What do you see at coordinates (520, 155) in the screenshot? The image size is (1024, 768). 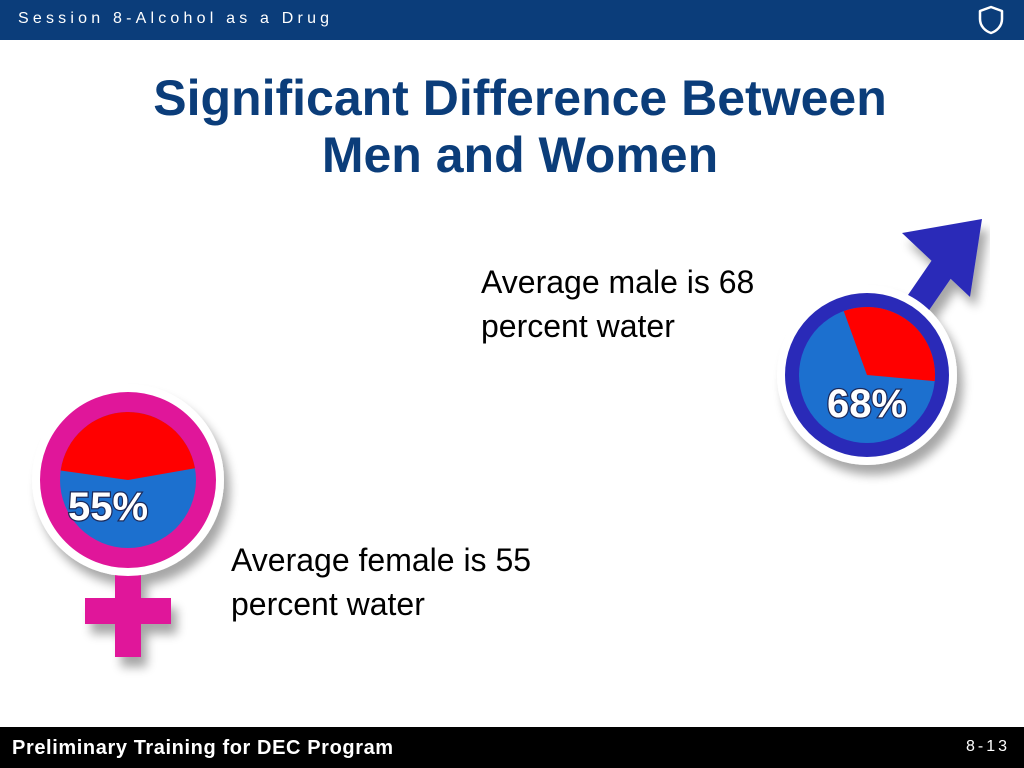 I see `slide-title-line-2: Men and Women` at bounding box center [520, 155].